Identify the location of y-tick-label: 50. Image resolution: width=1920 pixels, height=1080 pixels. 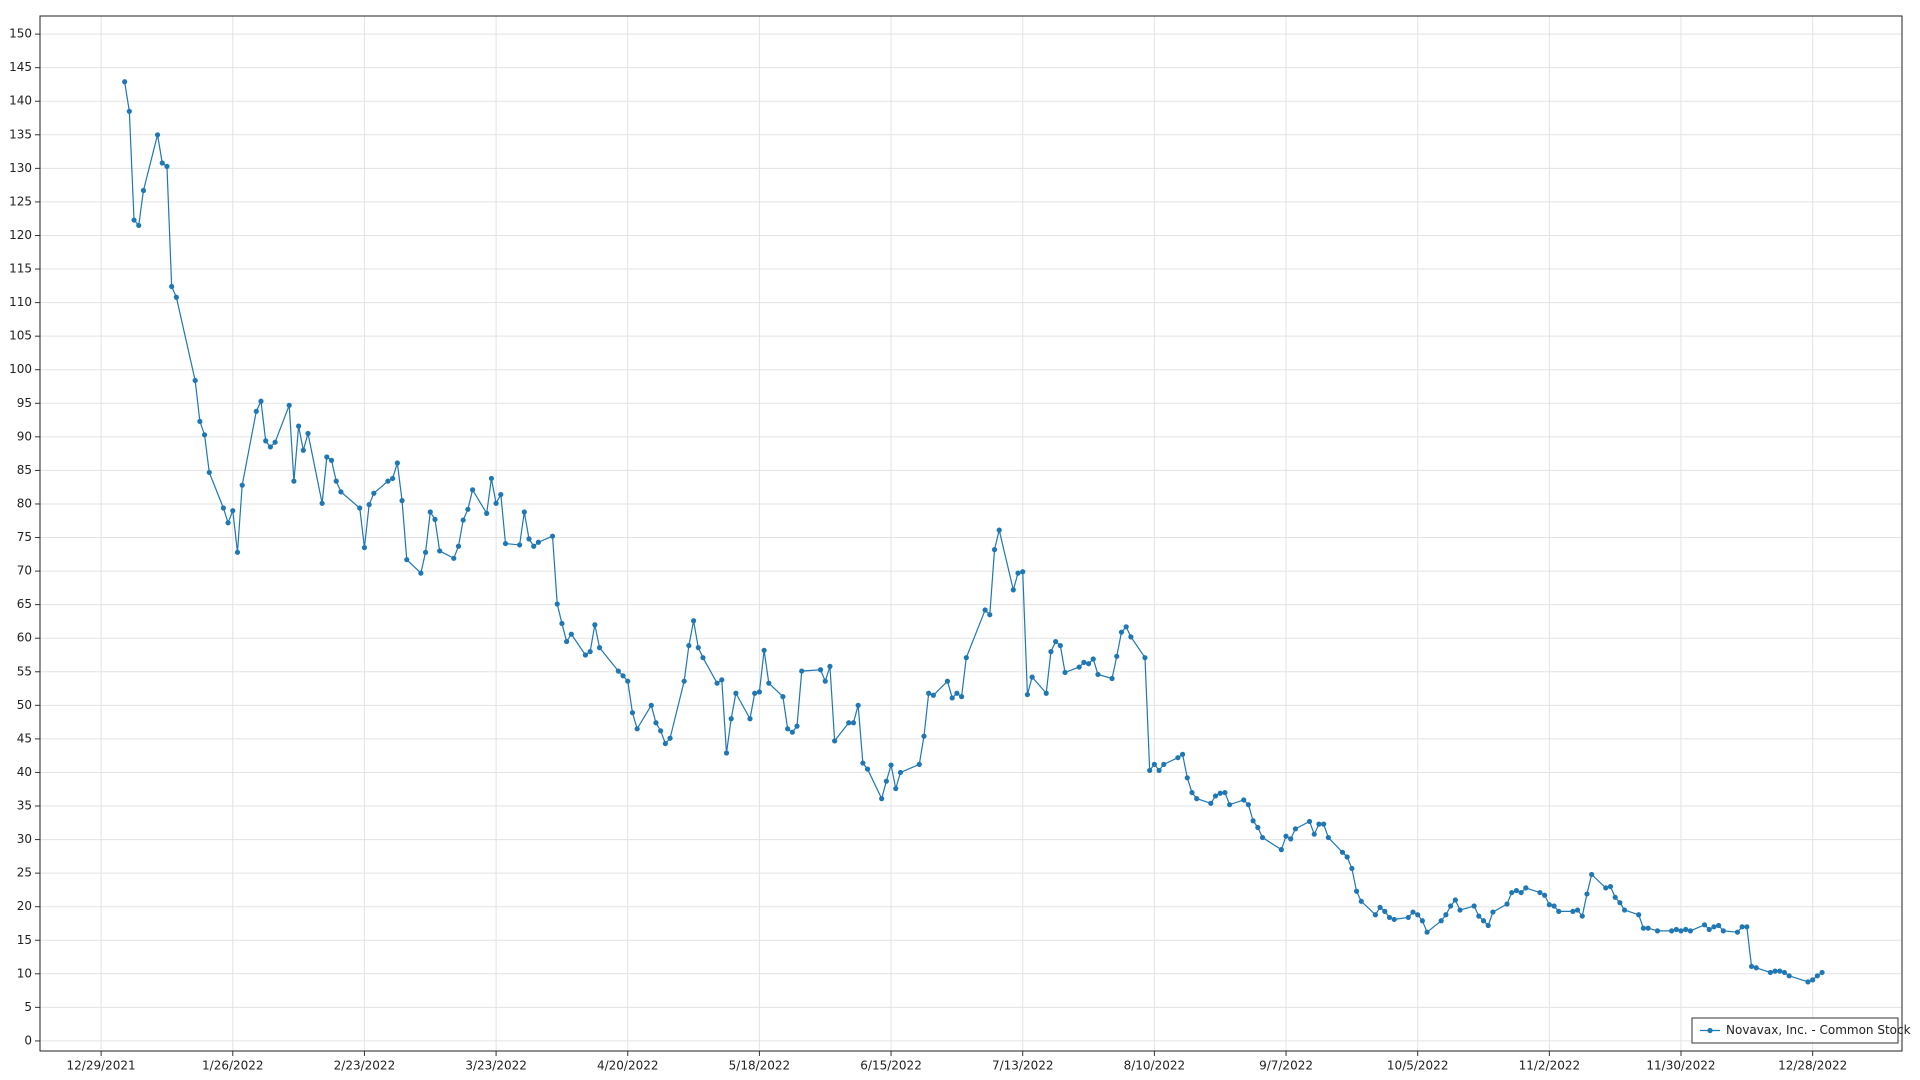
(24, 705).